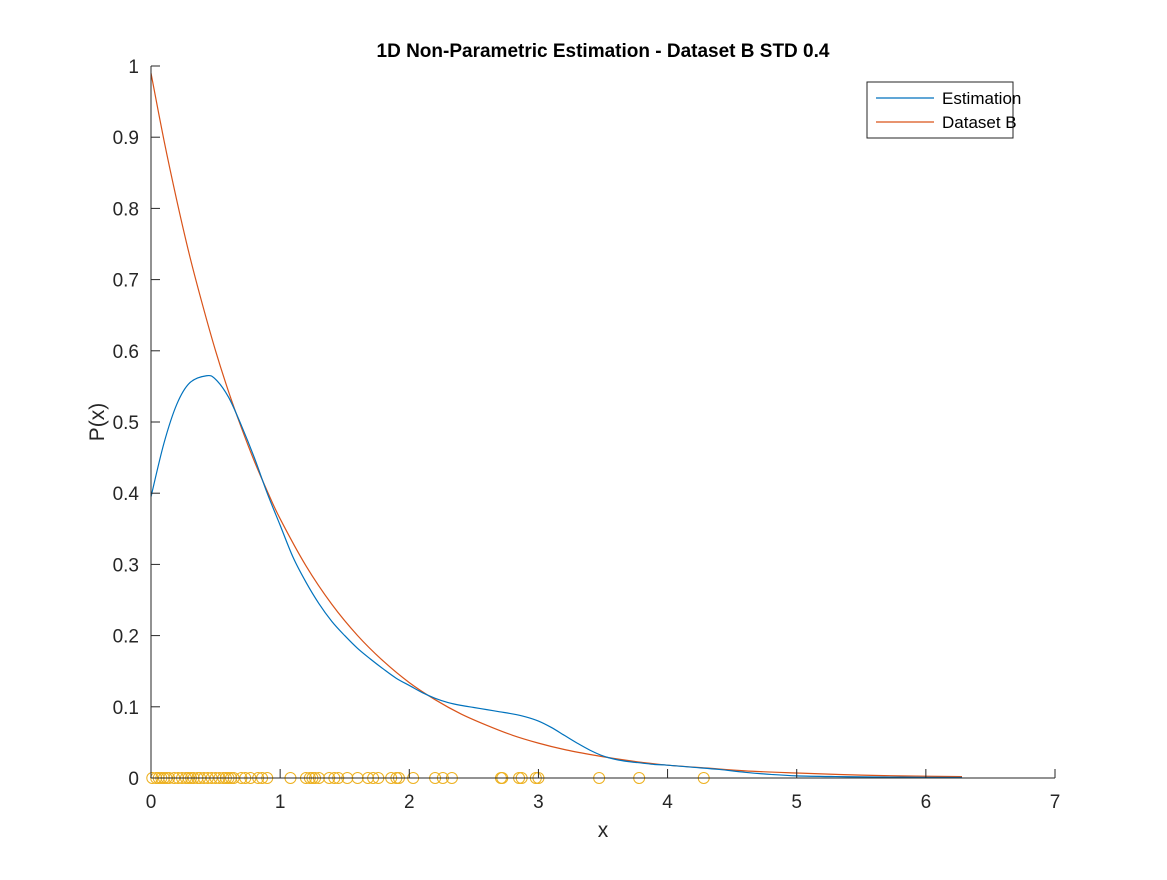 This screenshot has height=880, width=1167. Describe the element at coordinates (133, 67) in the screenshot. I see `y-tick-label: 1` at that location.